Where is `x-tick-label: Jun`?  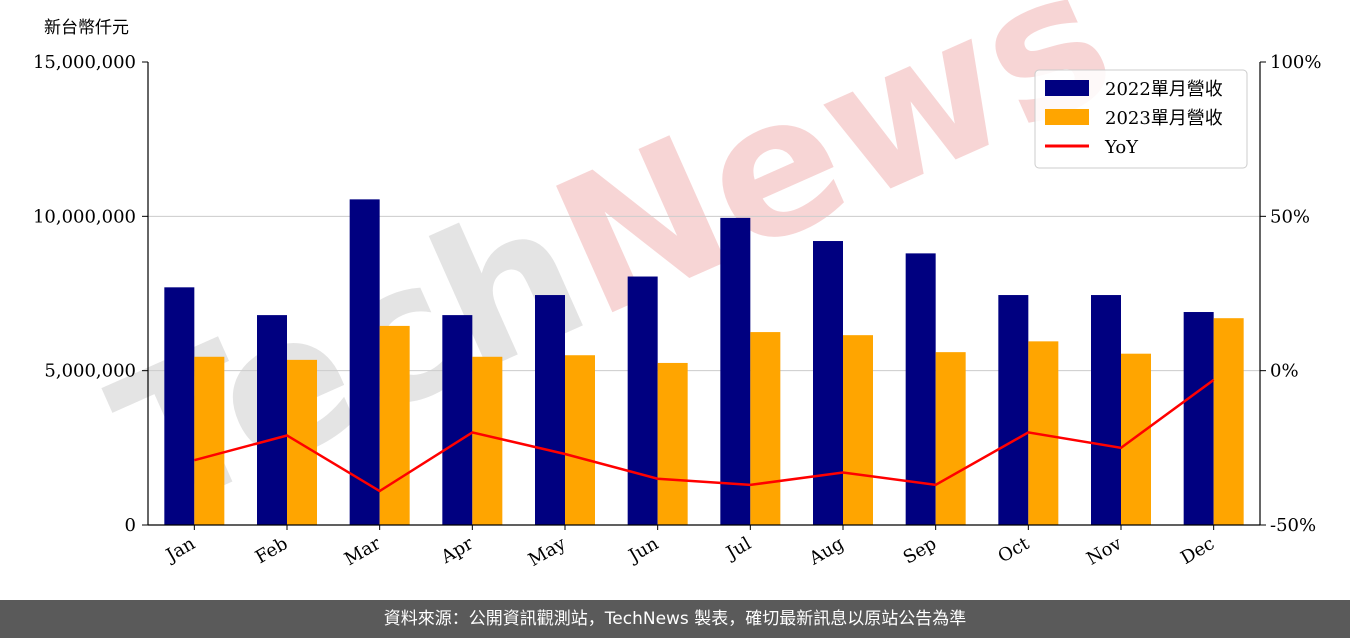
x-tick-label: Jun is located at coordinates (643, 550).